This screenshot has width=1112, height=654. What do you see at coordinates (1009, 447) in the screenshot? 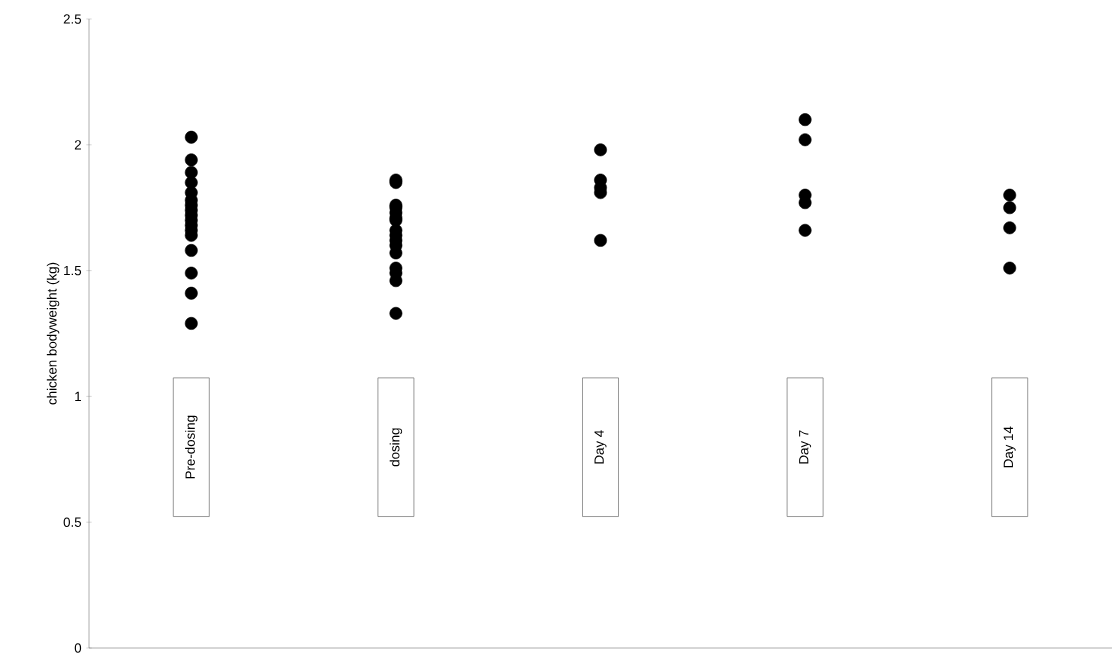
I see `x-tick-label: Day 14` at bounding box center [1009, 447].